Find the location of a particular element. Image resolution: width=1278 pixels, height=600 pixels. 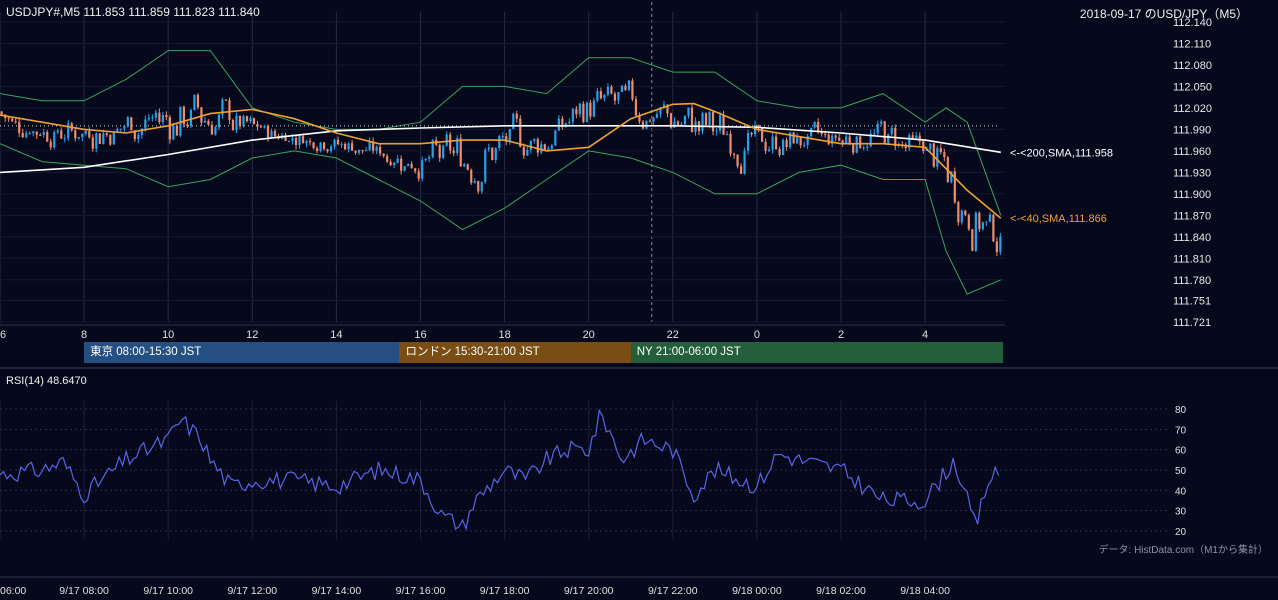

data-source: データ: HistData.com（M1から集計） is located at coordinates (1183, 550).